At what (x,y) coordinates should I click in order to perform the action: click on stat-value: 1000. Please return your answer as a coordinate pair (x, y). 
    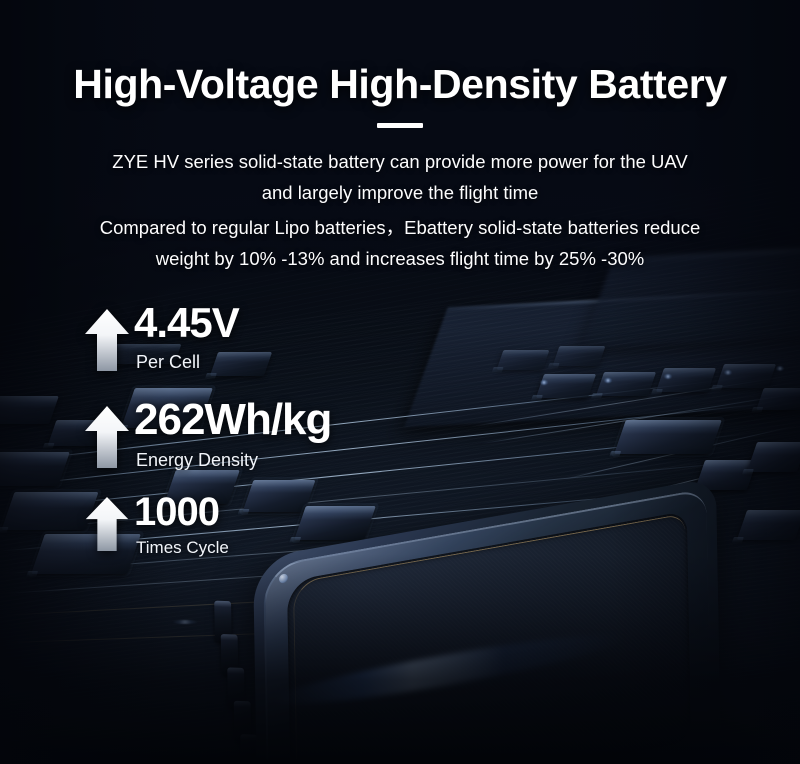
    Looking at the image, I should click on (177, 512).